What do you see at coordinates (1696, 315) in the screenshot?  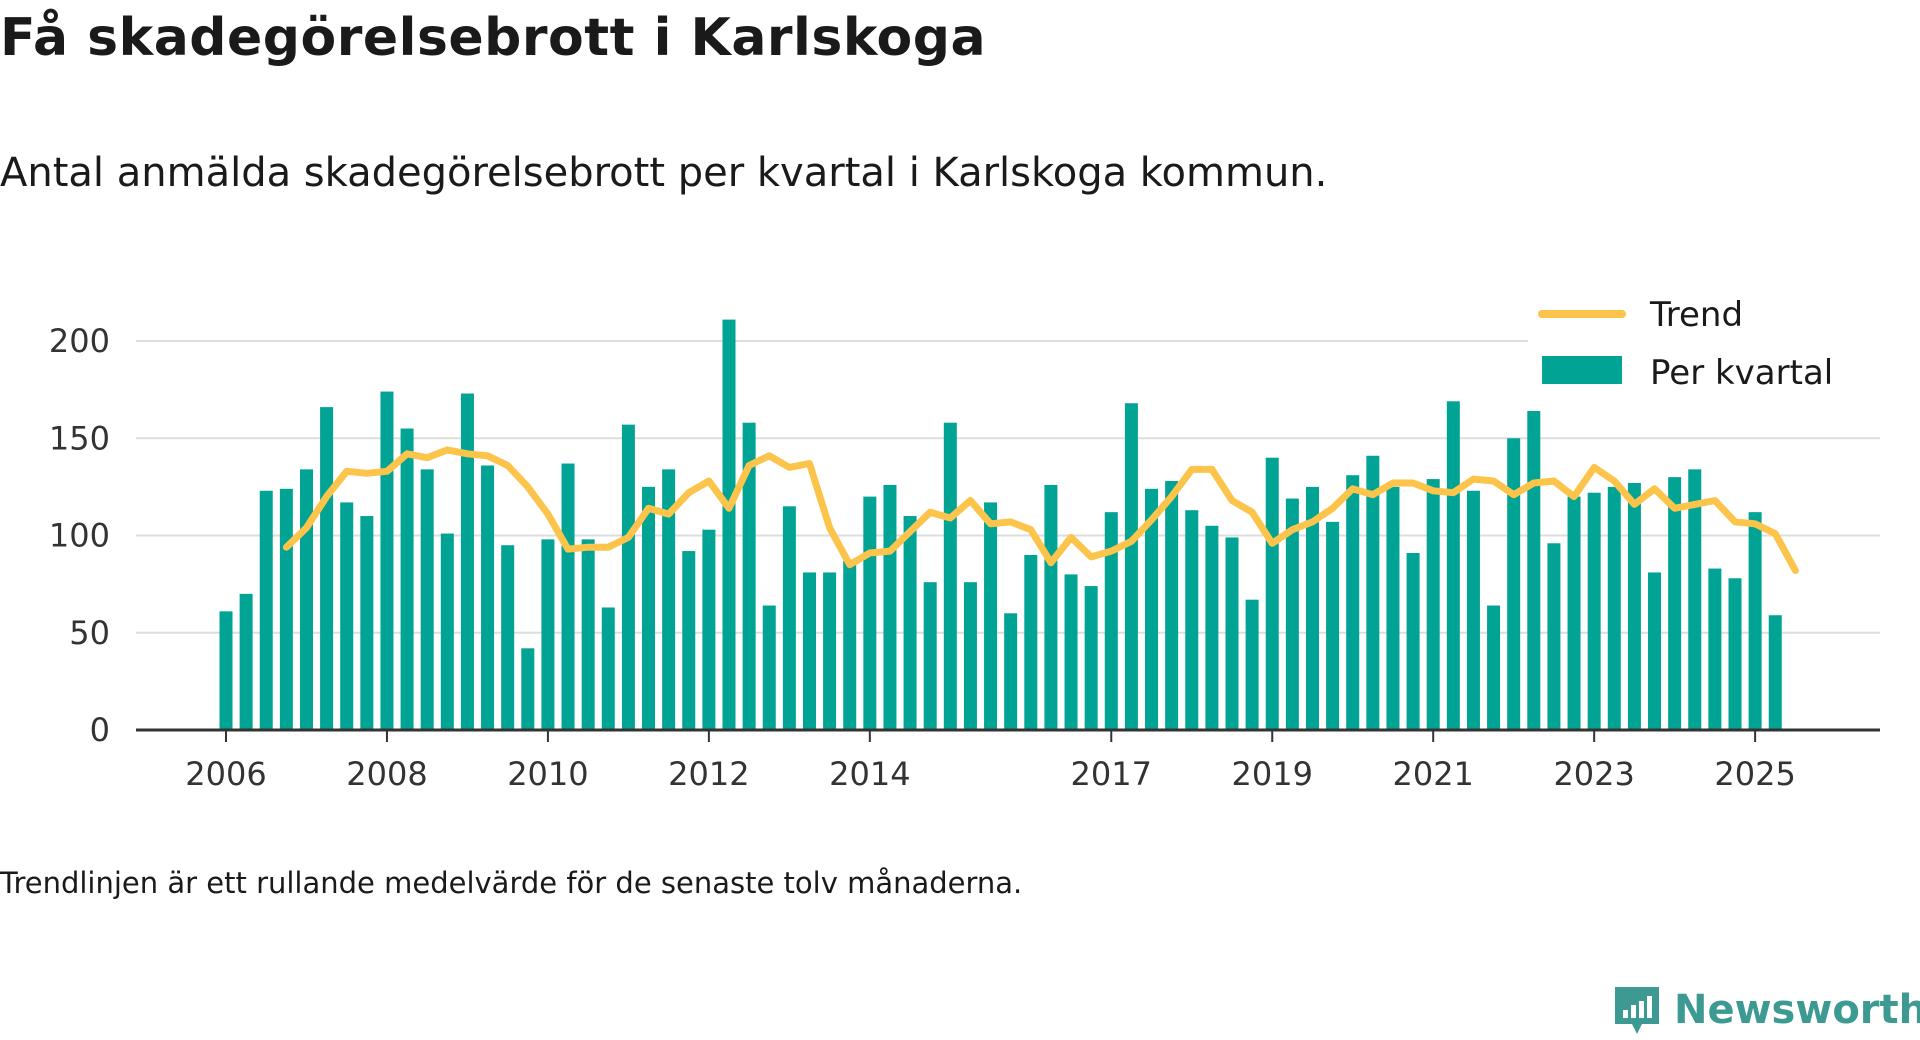 I see `legend-trend-label: Trend` at bounding box center [1696, 315].